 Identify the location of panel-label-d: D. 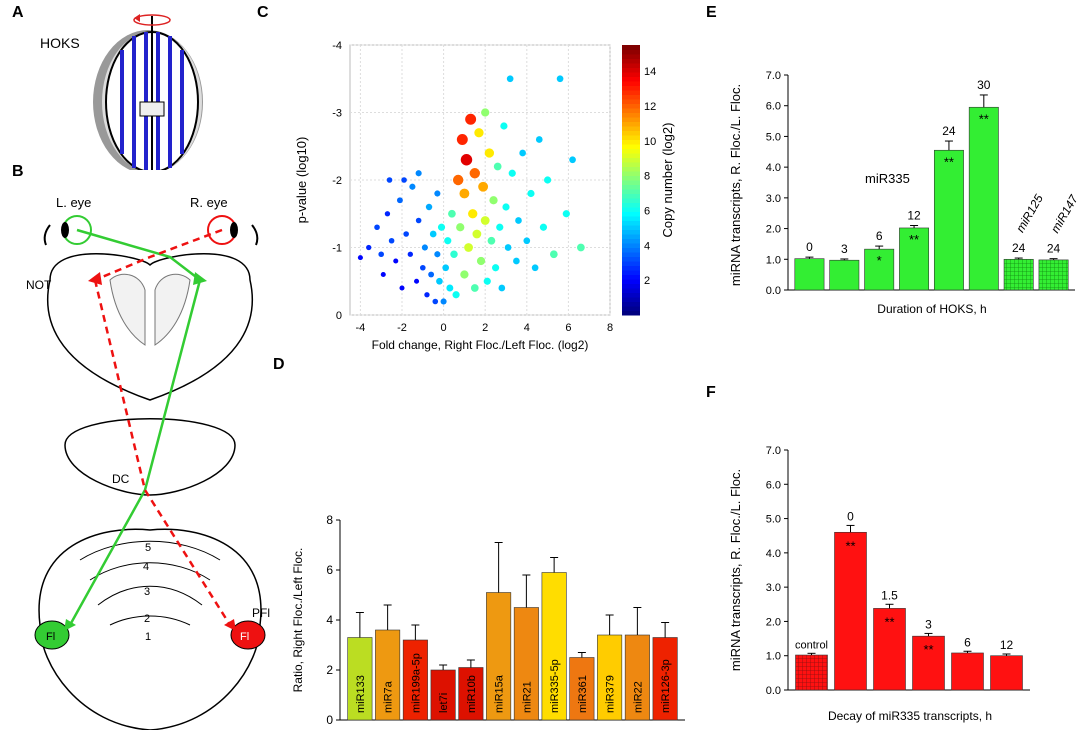
(279, 364).